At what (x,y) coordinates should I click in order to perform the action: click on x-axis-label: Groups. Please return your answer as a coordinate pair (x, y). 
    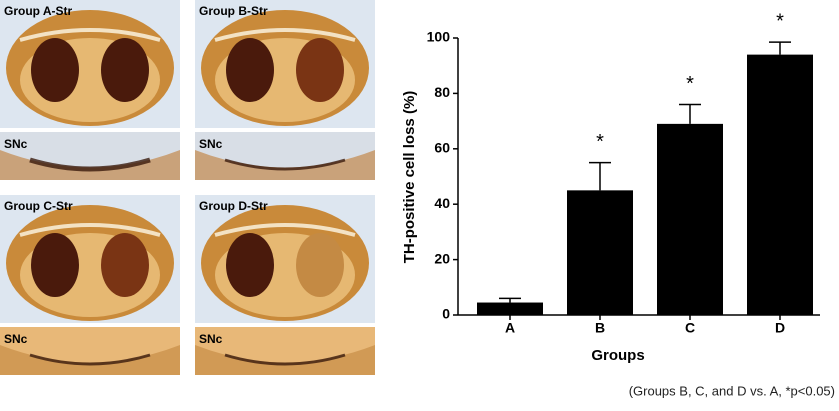
    Looking at the image, I should click on (617, 355).